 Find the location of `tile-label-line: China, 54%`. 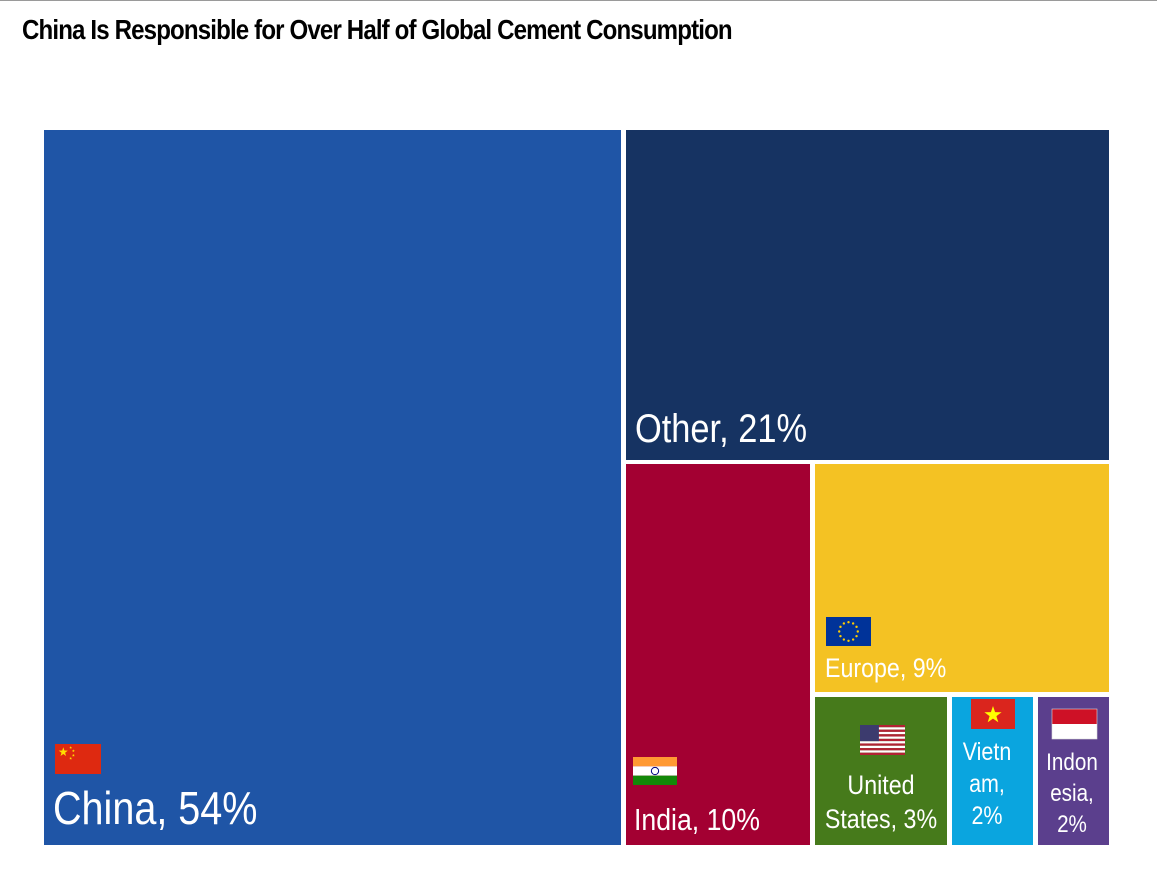

tile-label-line: China, 54% is located at coordinates (155, 808).